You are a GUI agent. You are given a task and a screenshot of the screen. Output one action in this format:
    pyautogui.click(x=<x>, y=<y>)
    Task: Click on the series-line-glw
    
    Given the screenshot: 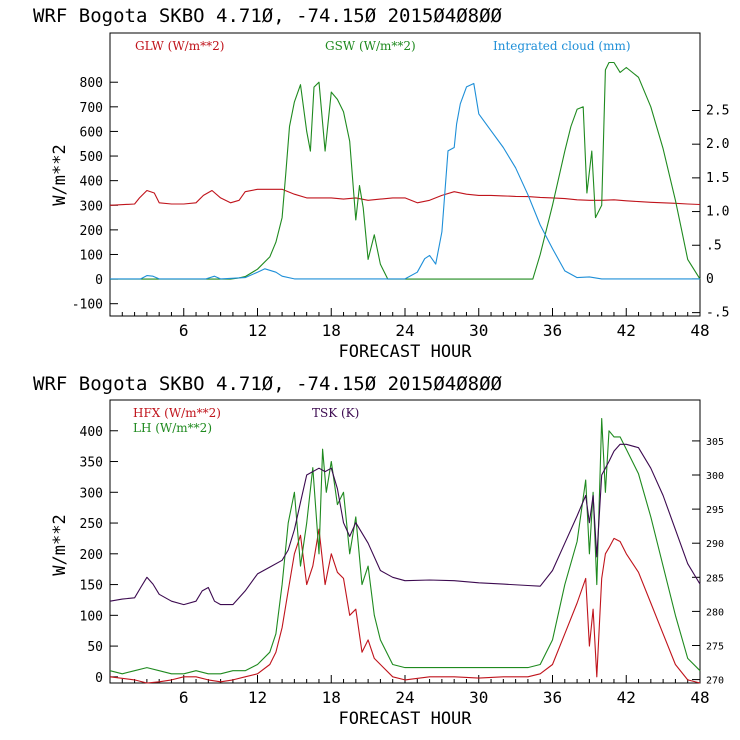 What is the action you would take?
    pyautogui.click(x=405, y=197)
    